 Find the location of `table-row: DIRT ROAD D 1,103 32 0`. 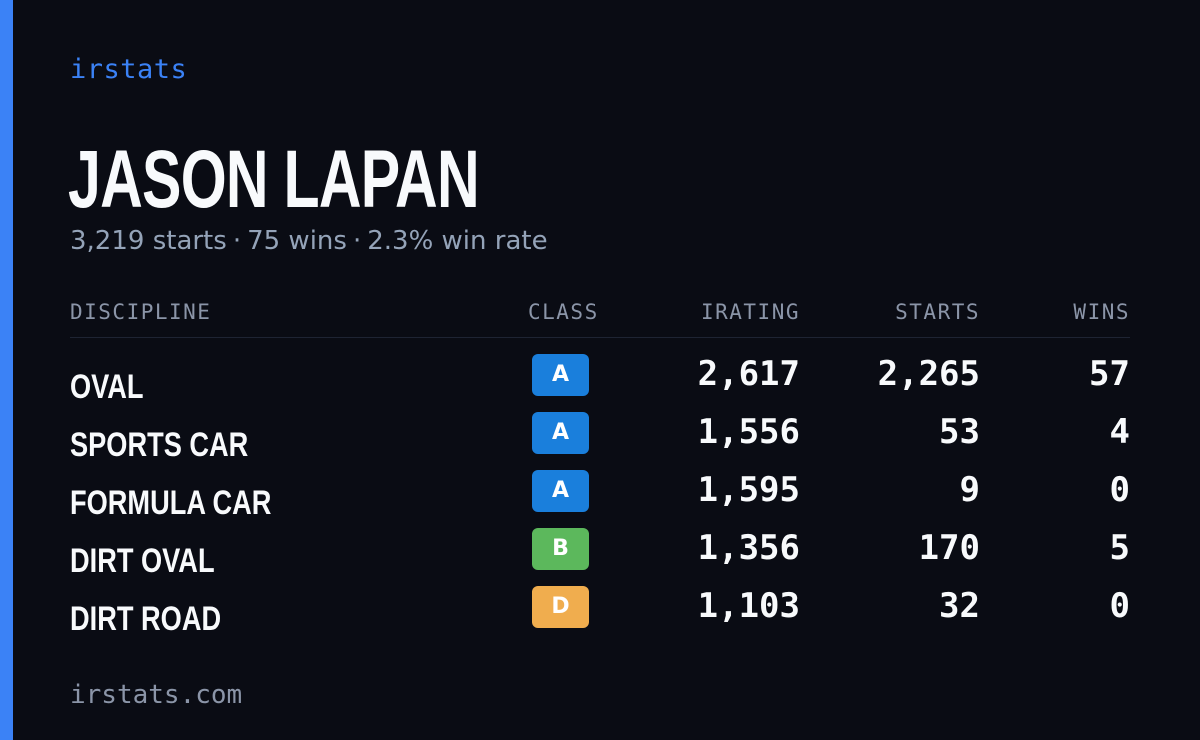

table-row: DIRT ROAD D 1,103 32 0 is located at coordinates (600, 618).